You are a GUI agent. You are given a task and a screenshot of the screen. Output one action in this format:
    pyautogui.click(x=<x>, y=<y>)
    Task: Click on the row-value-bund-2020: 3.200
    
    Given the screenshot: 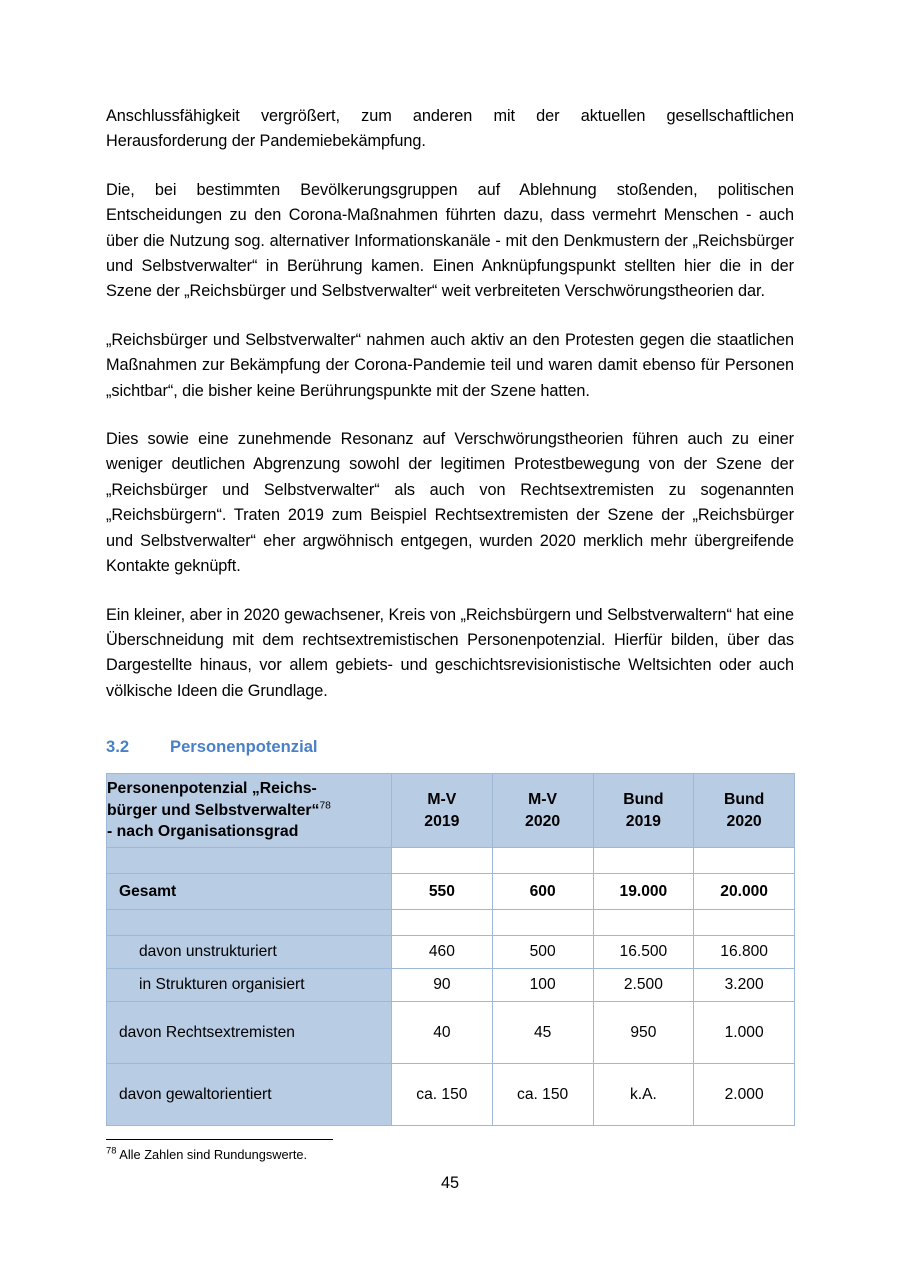 What is the action you would take?
    pyautogui.click(x=744, y=985)
    